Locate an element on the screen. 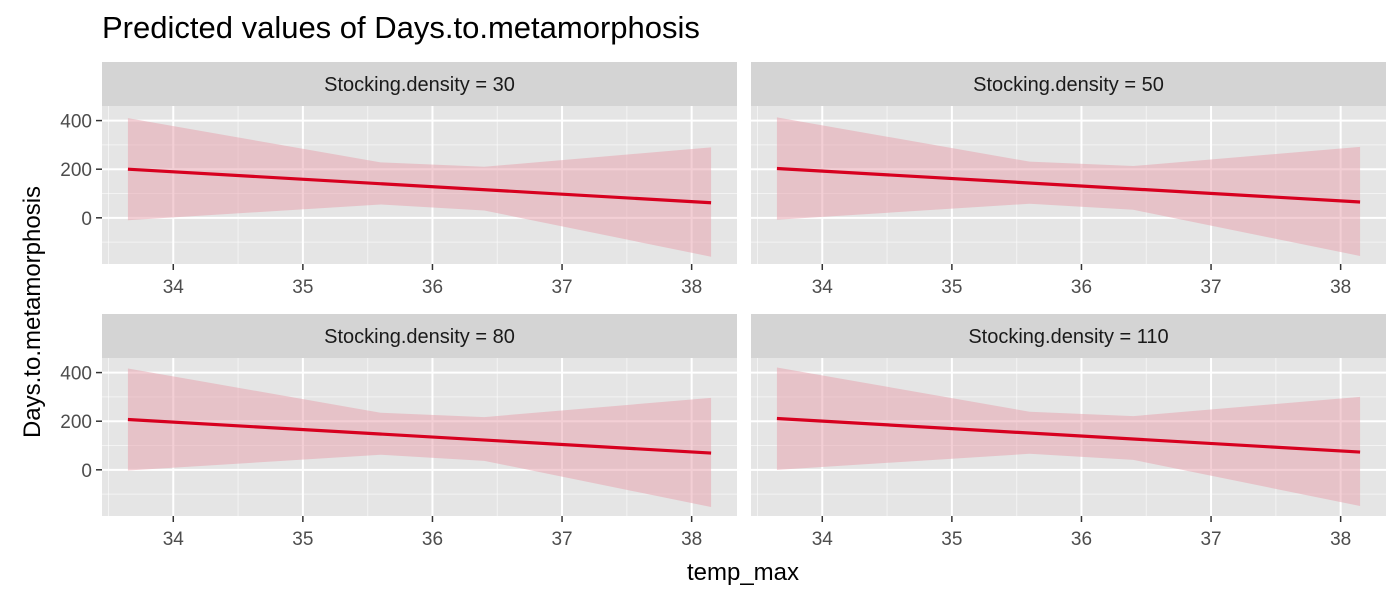  facet-strip-label: Stocking.density = 50 is located at coordinates (1068, 85).